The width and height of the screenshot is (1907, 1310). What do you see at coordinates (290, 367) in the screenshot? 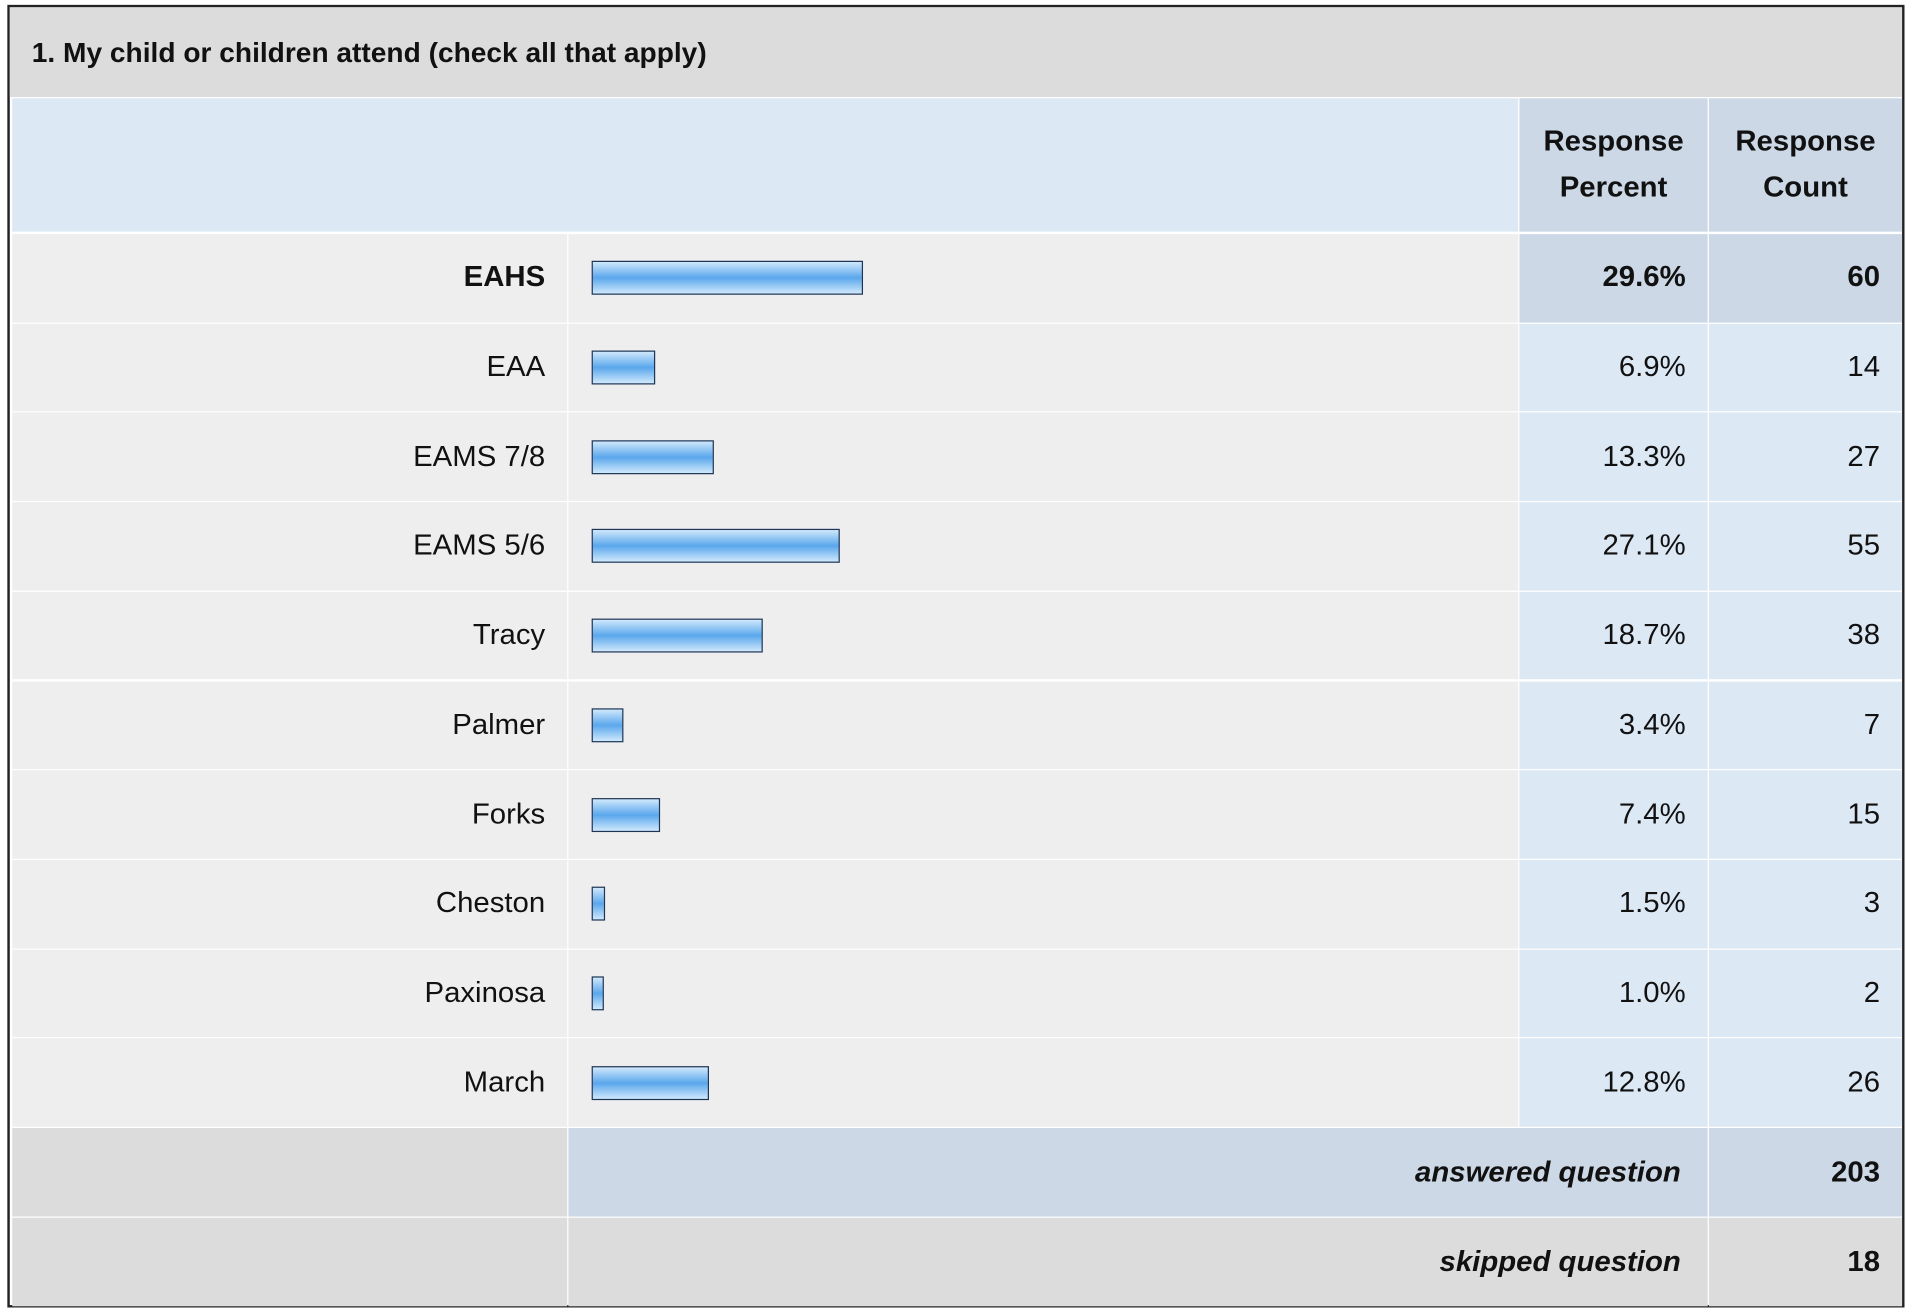
I see `row-label: EAA` at bounding box center [290, 367].